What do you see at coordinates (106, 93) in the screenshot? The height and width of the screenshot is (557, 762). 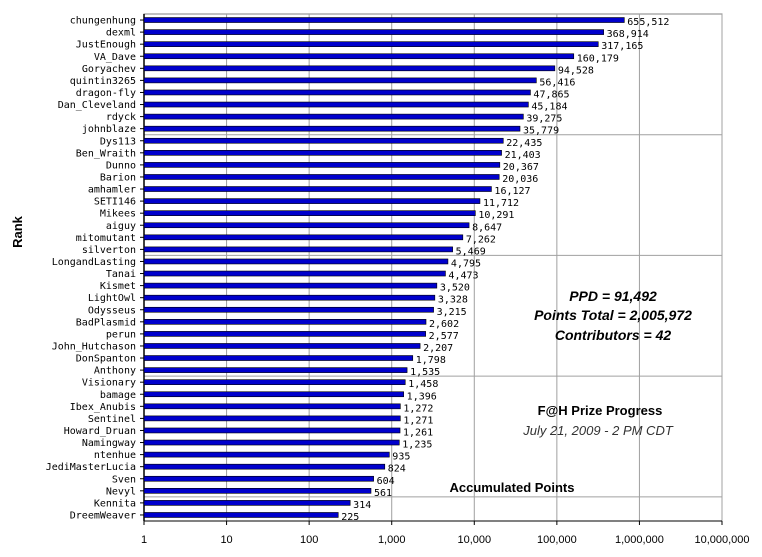 I see `category-label: dragon-fly` at bounding box center [106, 93].